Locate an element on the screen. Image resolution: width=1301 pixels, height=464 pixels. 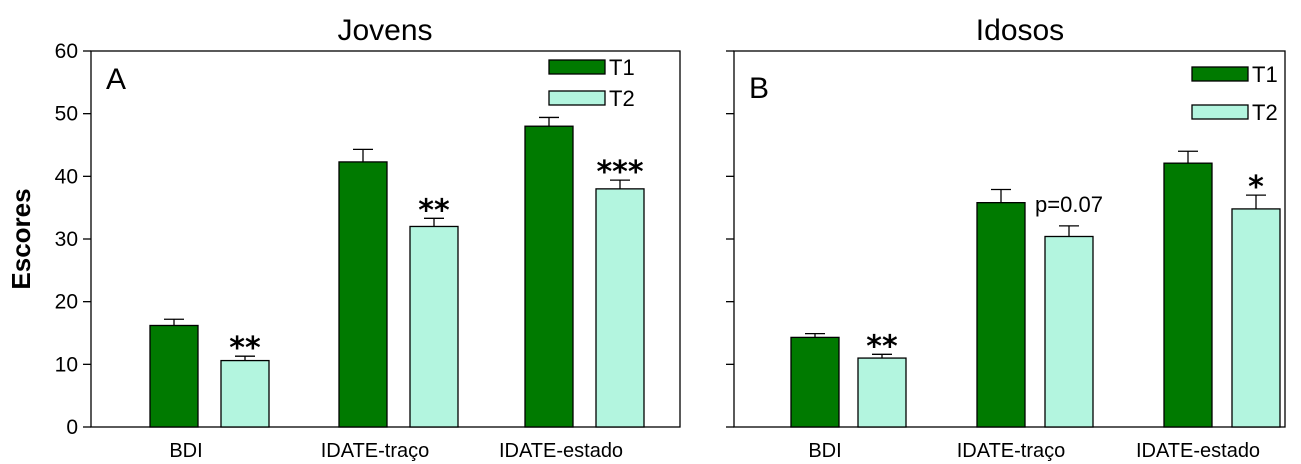
panel-letter: B is located at coordinates (759, 88).